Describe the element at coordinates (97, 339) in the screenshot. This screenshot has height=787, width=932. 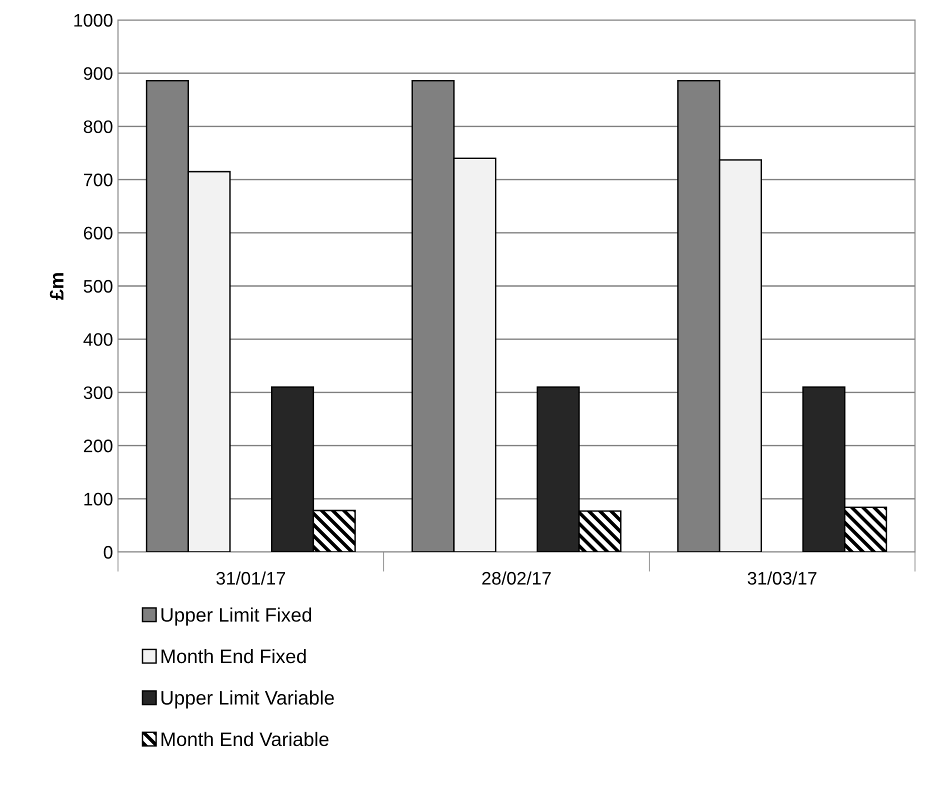
I see `y-tick-label: 400` at that location.